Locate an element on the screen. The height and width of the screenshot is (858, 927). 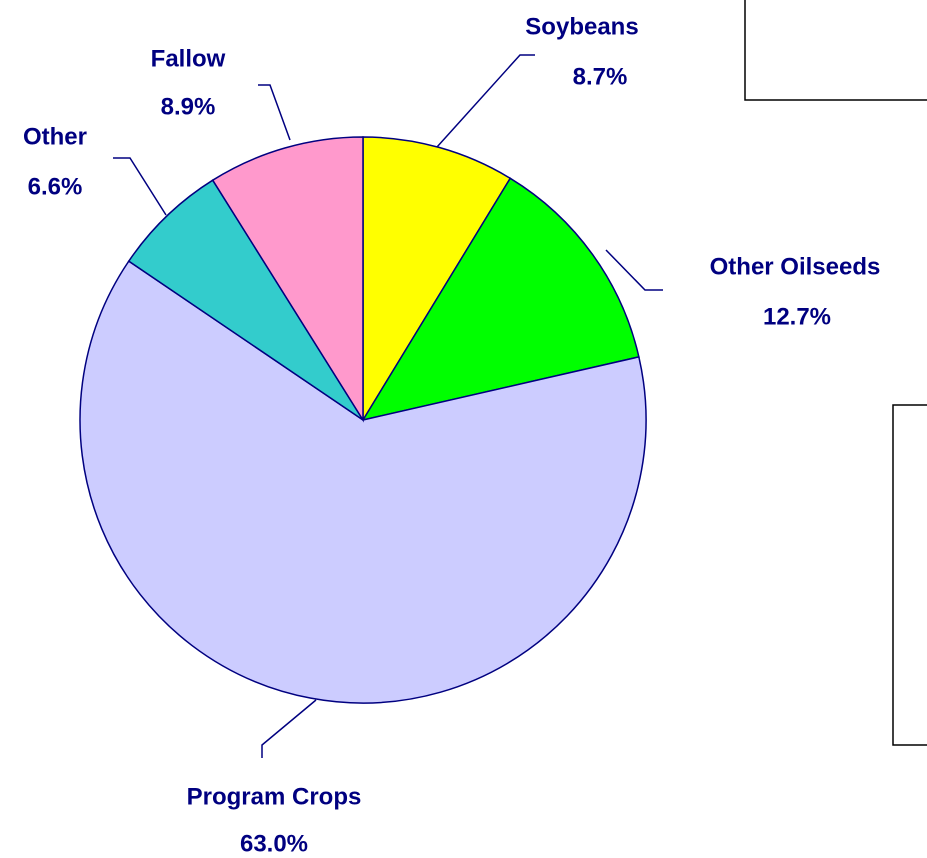
slice-label: Other Oilseeds is located at coordinates (795, 266).